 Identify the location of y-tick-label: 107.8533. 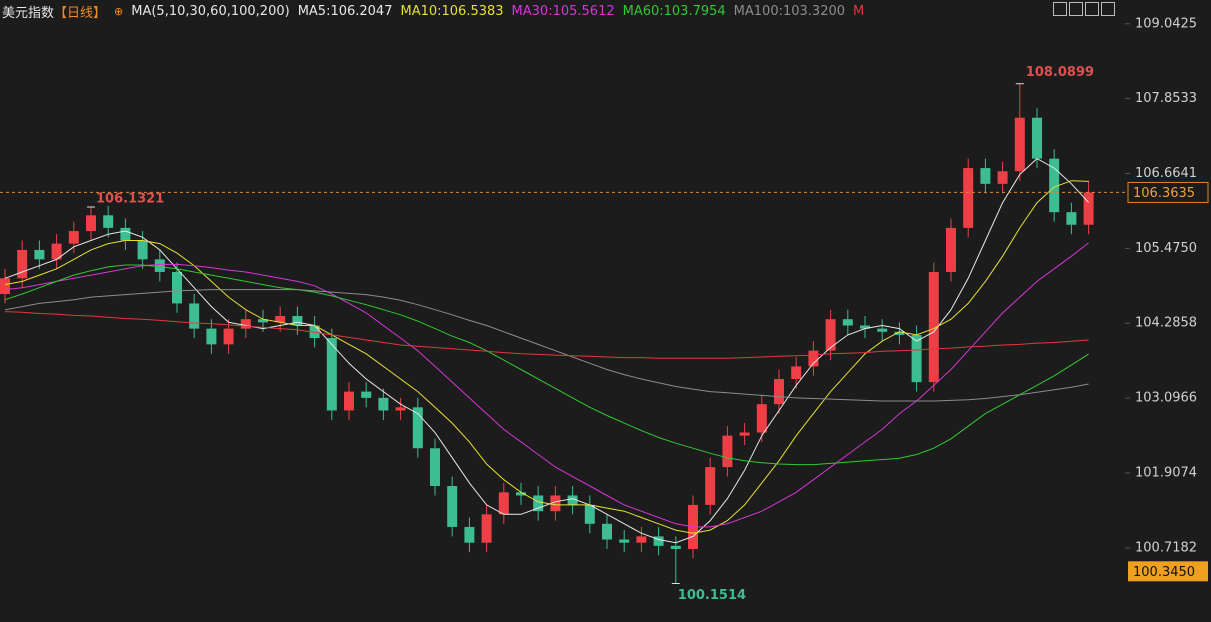
(1166, 98).